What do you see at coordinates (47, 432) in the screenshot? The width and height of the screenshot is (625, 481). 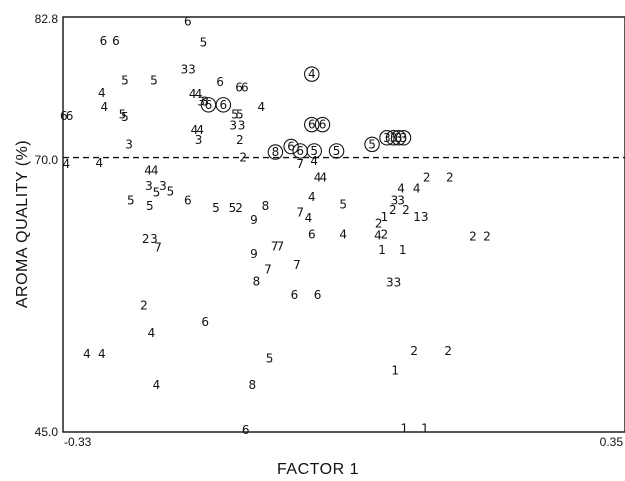 I see `y-tick-min: 45.0` at bounding box center [47, 432].